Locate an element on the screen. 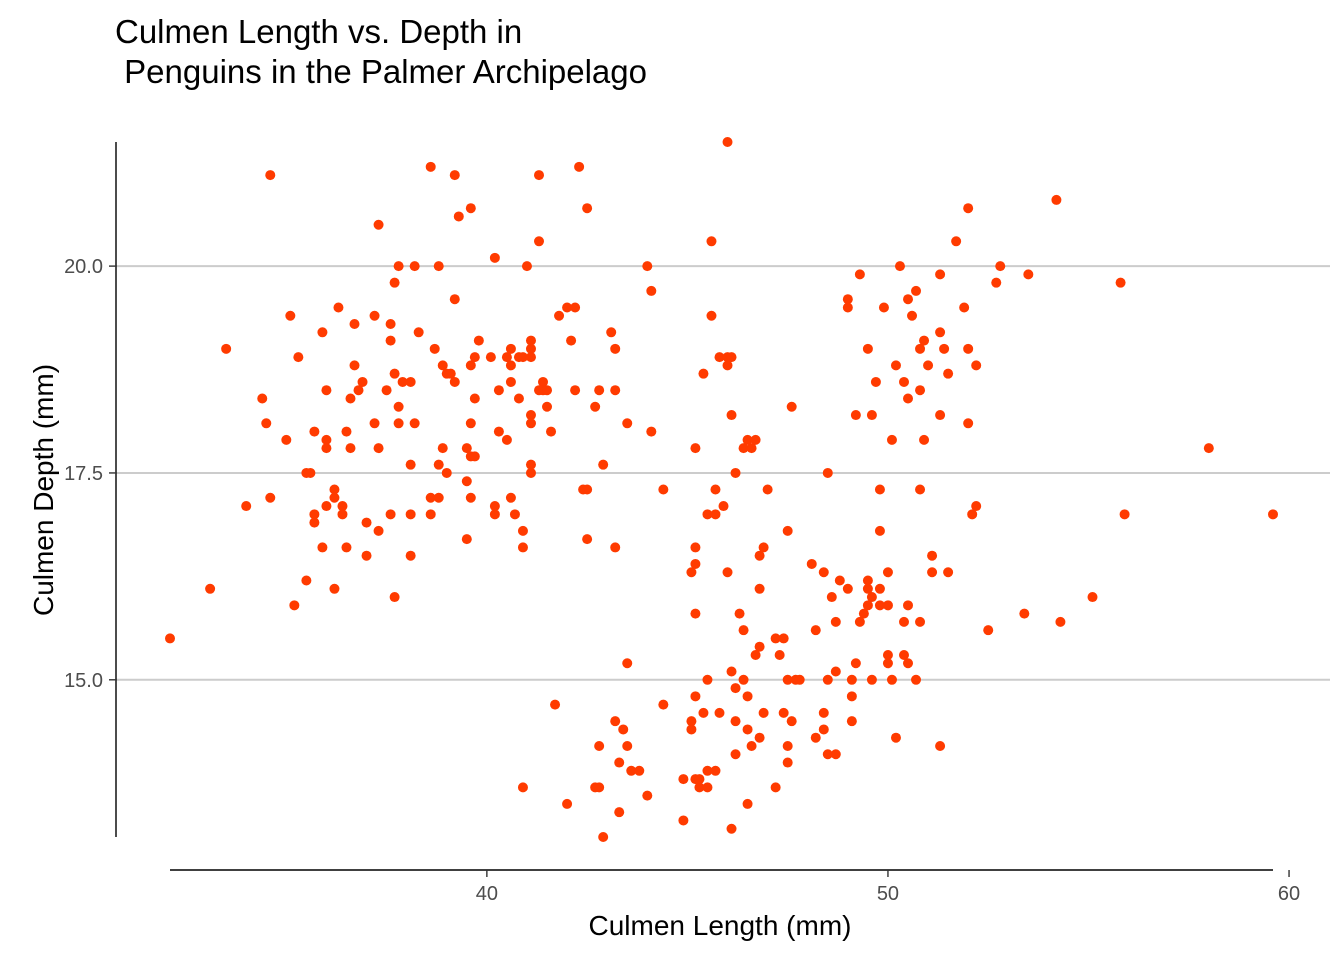  x-axis-label: Culmen Length (mm) is located at coordinates (720, 925).